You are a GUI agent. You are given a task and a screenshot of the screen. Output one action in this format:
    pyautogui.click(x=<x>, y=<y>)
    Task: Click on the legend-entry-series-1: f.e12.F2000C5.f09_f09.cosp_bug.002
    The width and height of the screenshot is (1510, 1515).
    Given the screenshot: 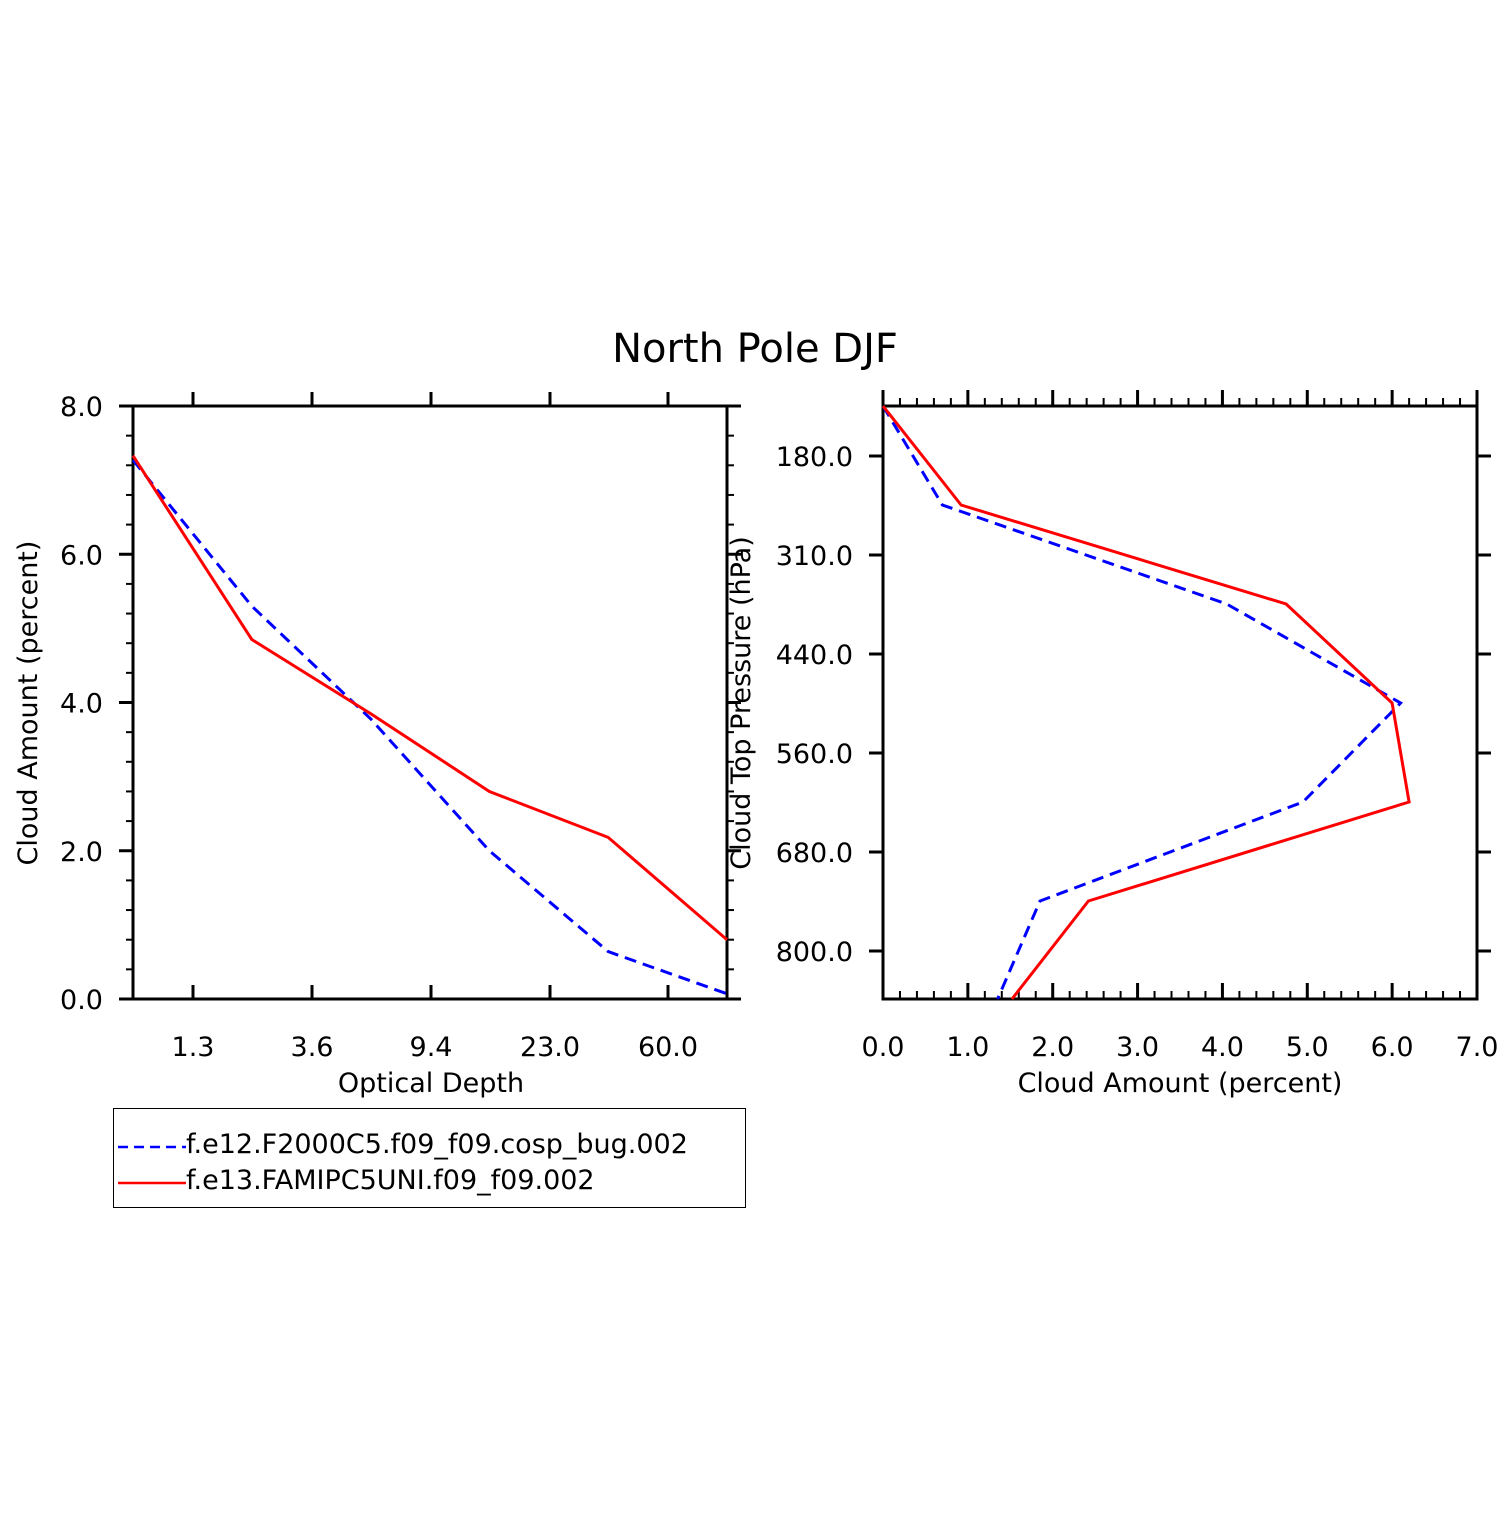 What is the action you would take?
    pyautogui.click(x=429, y=1145)
    